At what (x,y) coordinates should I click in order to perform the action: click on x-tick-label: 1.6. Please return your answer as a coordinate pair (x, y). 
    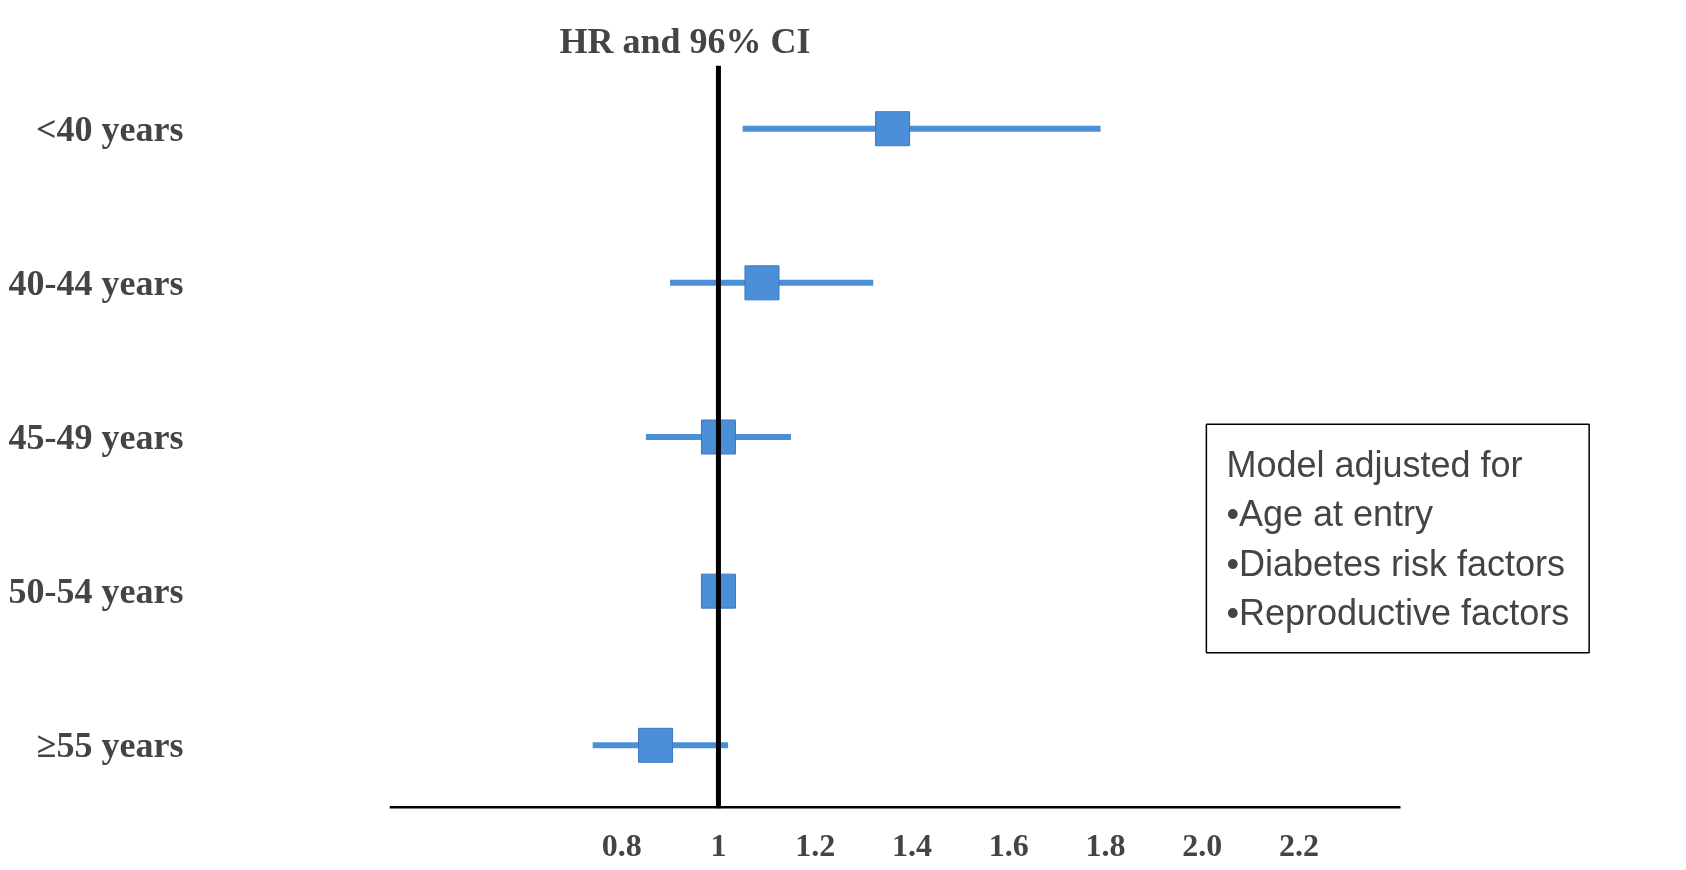
    Looking at the image, I should click on (1008, 844).